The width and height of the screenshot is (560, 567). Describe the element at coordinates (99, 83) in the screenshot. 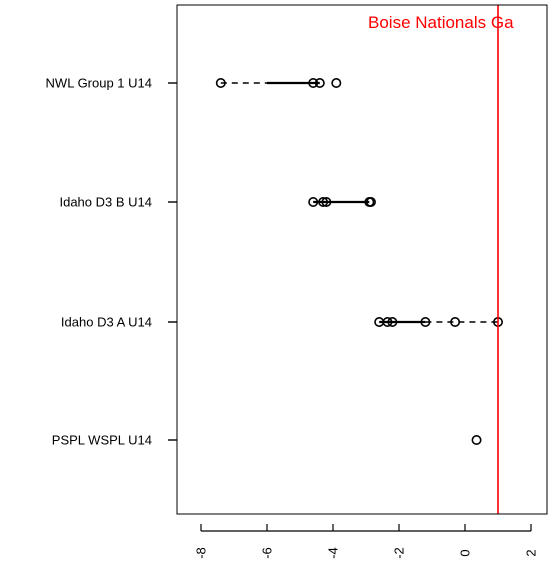

I see `y-tick-label: NWL Group 1 U14` at that location.